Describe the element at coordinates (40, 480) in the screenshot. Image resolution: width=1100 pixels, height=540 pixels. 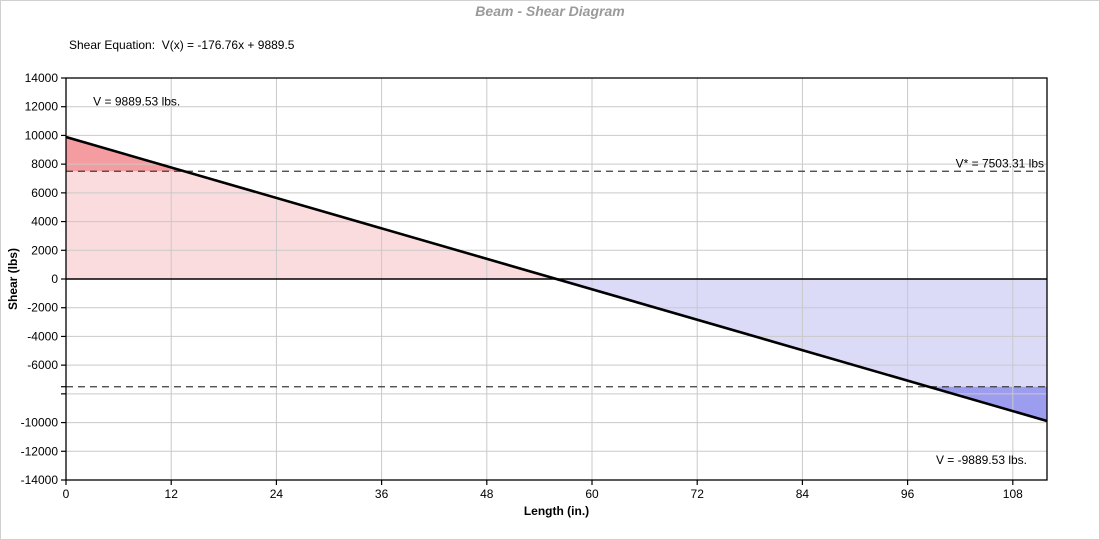
I see `y-tick-label: -14000` at that location.